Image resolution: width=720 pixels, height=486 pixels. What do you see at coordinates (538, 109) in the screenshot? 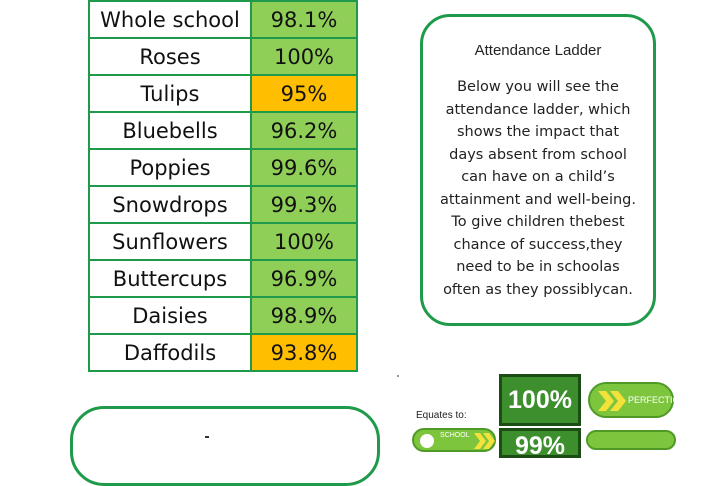
I see `info-body-line: attendance ladder, which` at bounding box center [538, 109].